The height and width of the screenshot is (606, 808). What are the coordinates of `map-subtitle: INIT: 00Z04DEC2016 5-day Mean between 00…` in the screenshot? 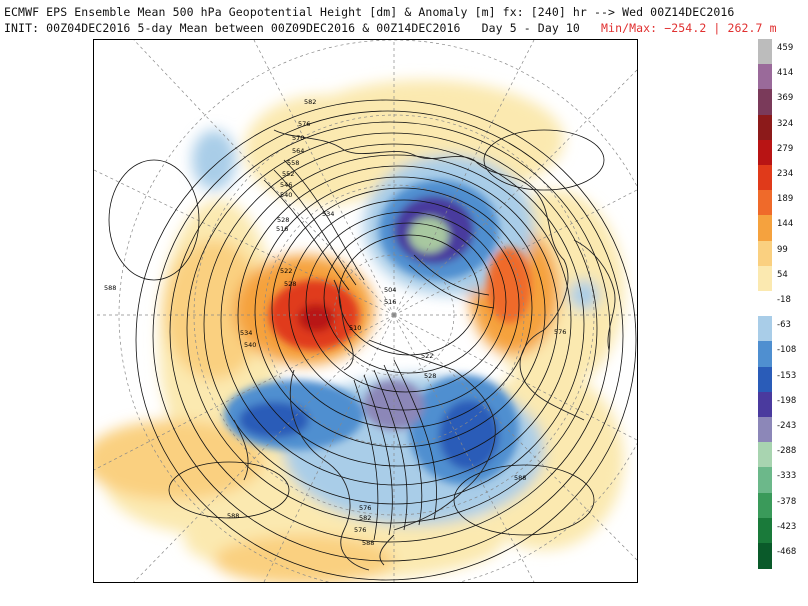 It's located at (390, 28).